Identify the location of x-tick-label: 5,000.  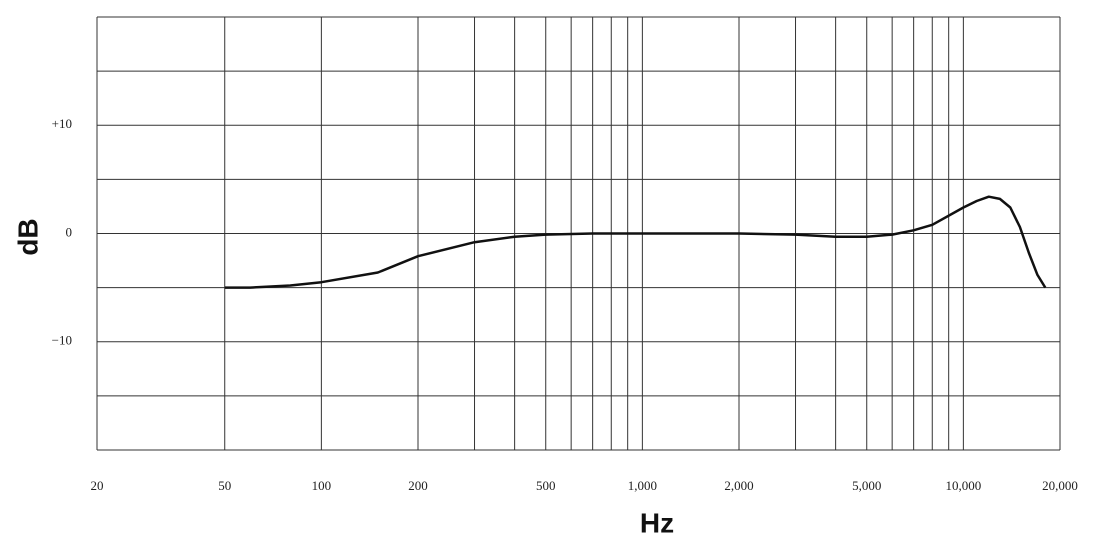
(866, 485).